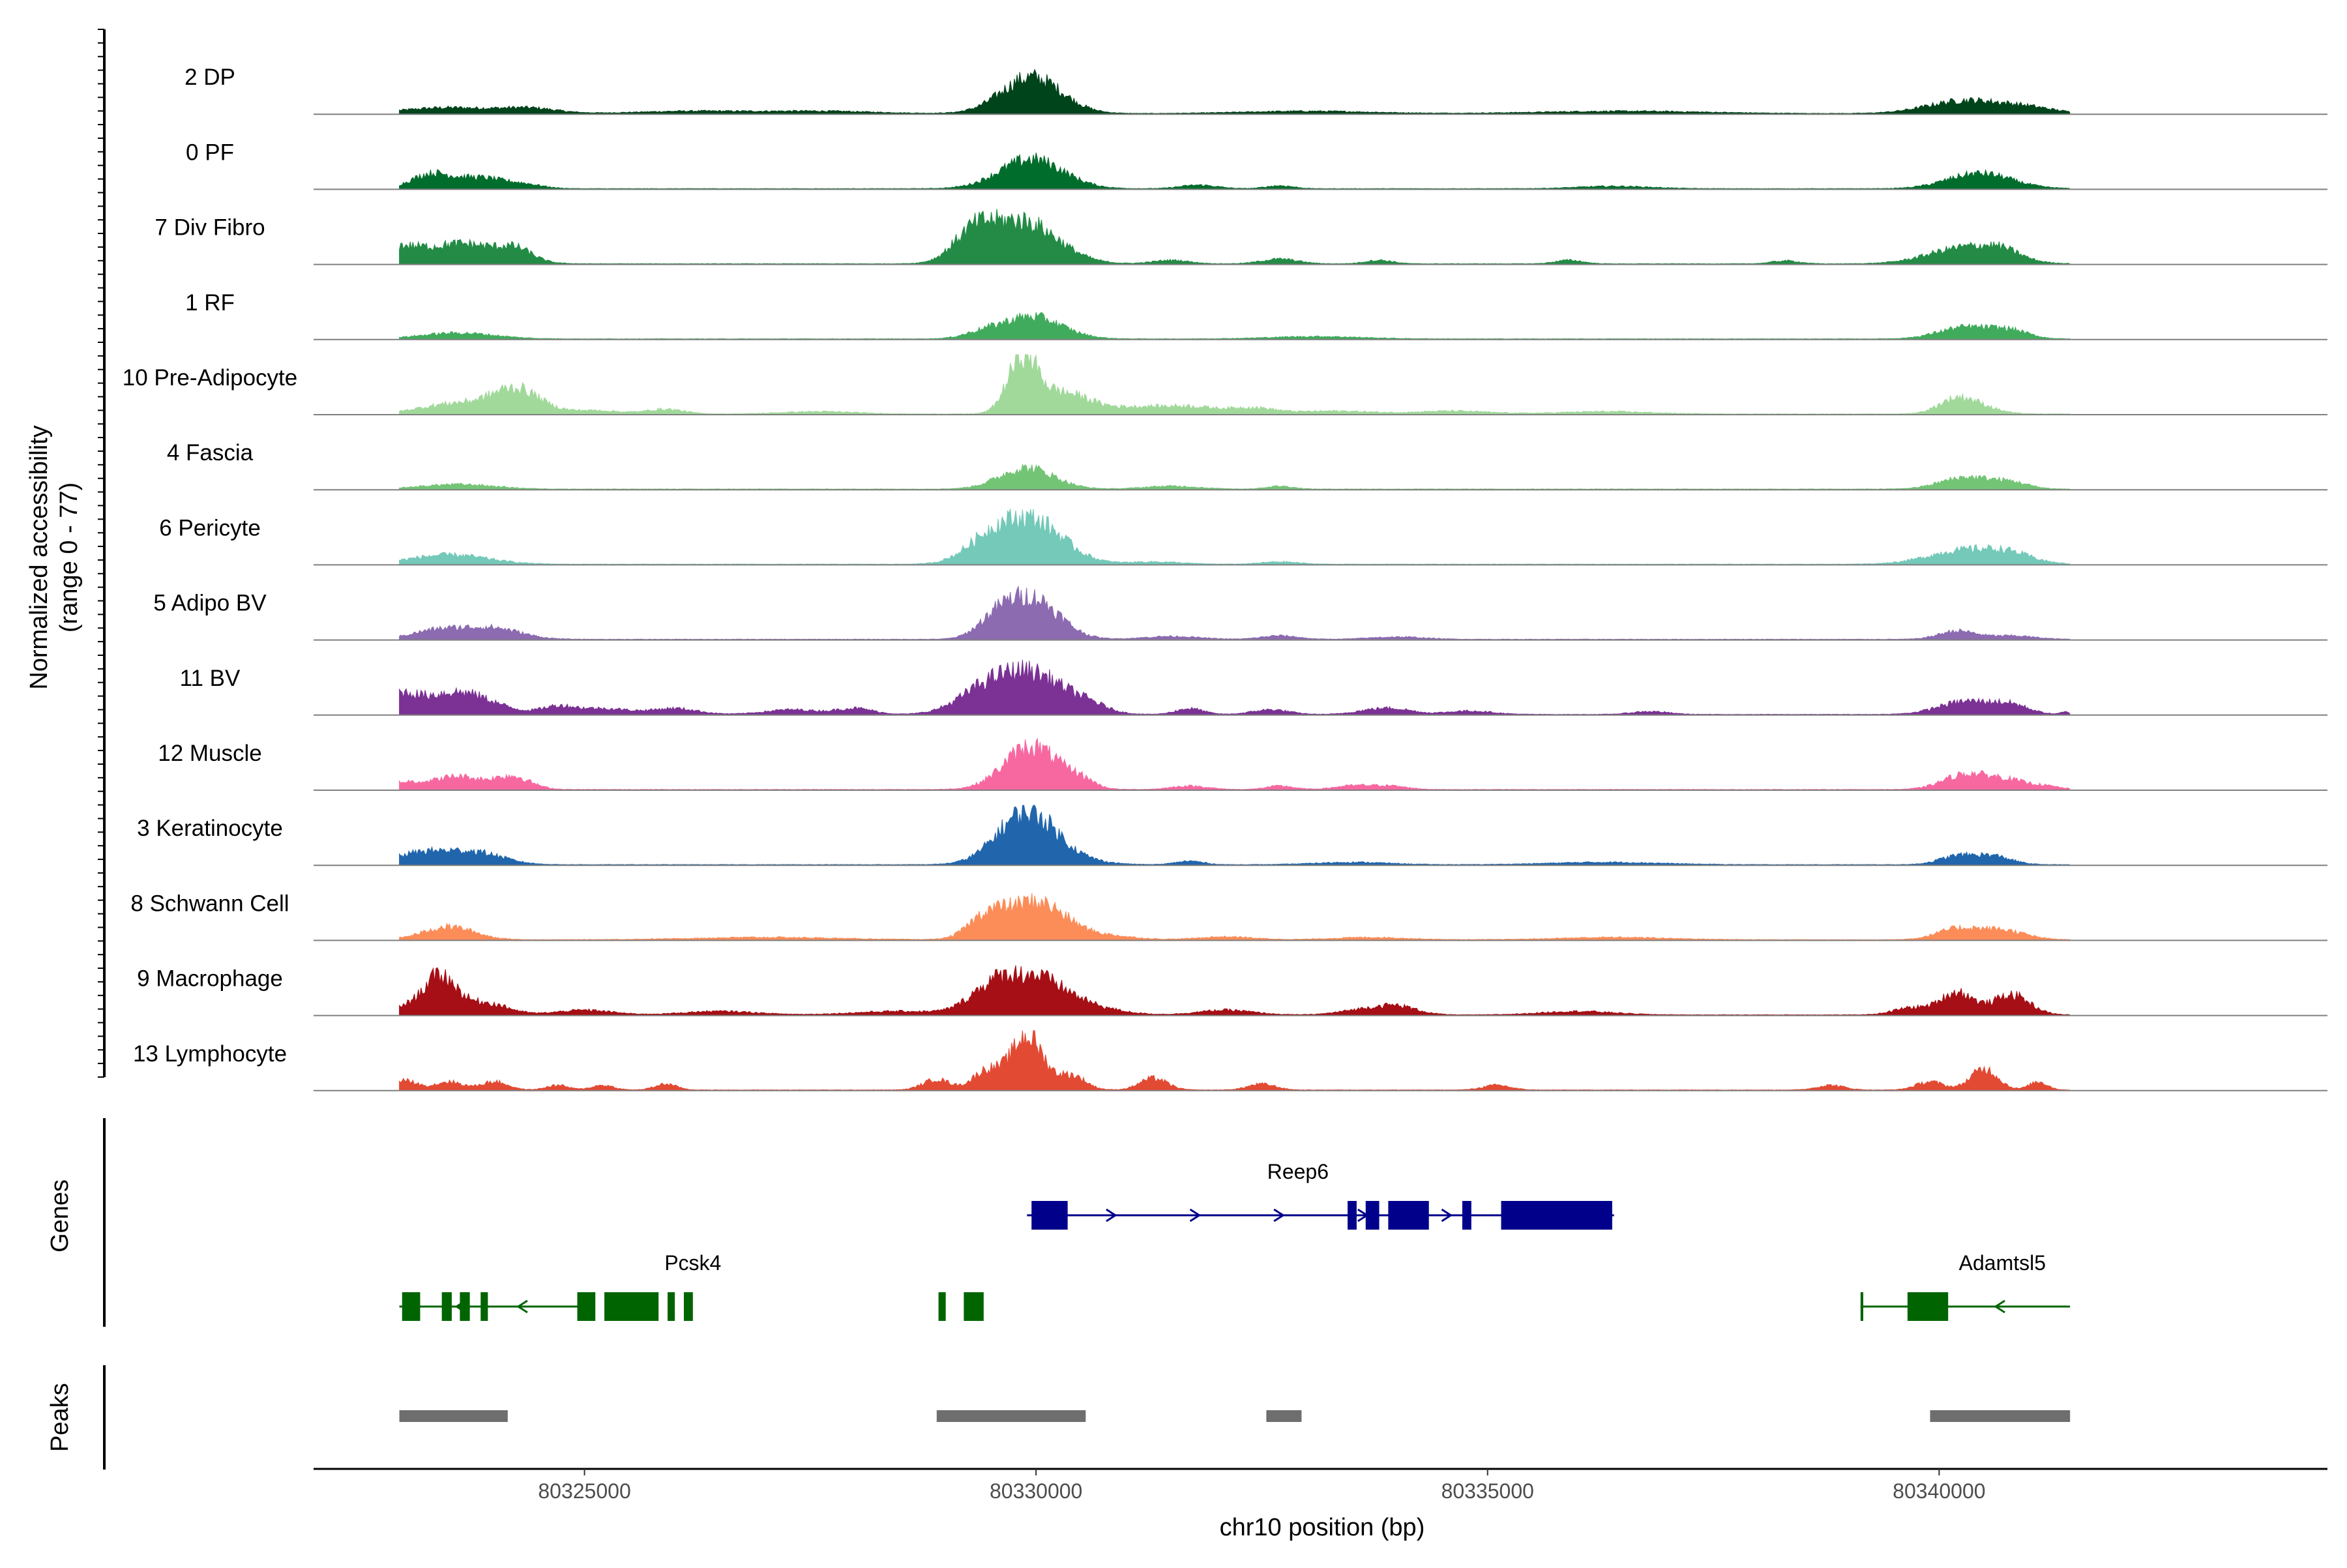  Describe the element at coordinates (1965, 1286) in the screenshot. I see `gene-adamtsl5: Adamtsl5` at that location.